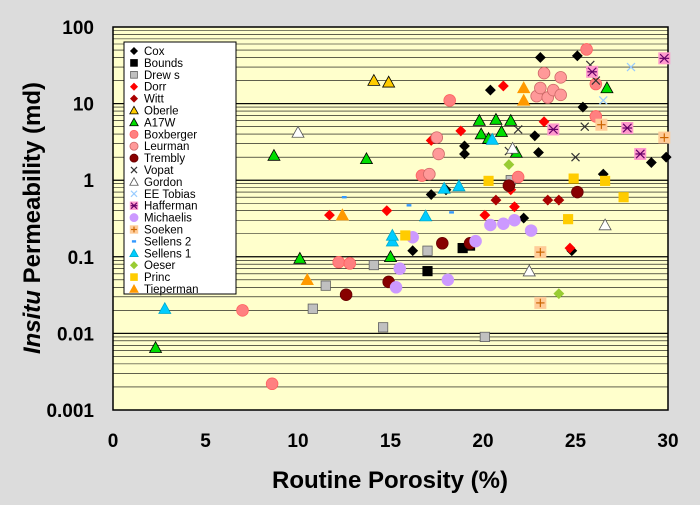 The image size is (700, 505). What do you see at coordinates (162, 76) in the screenshot?
I see `legend-label: Drew s` at bounding box center [162, 76].